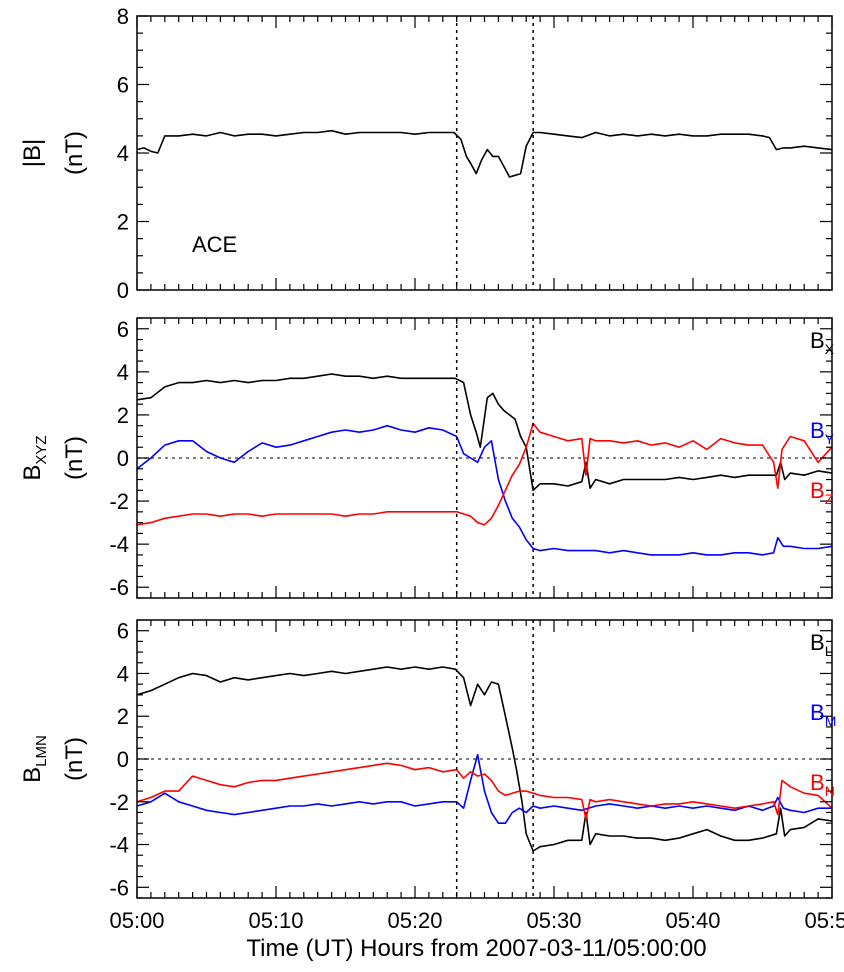 The width and height of the screenshot is (844, 972). What do you see at coordinates (830, 439) in the screenshot?
I see `legend-subscript: Y` at bounding box center [830, 439].